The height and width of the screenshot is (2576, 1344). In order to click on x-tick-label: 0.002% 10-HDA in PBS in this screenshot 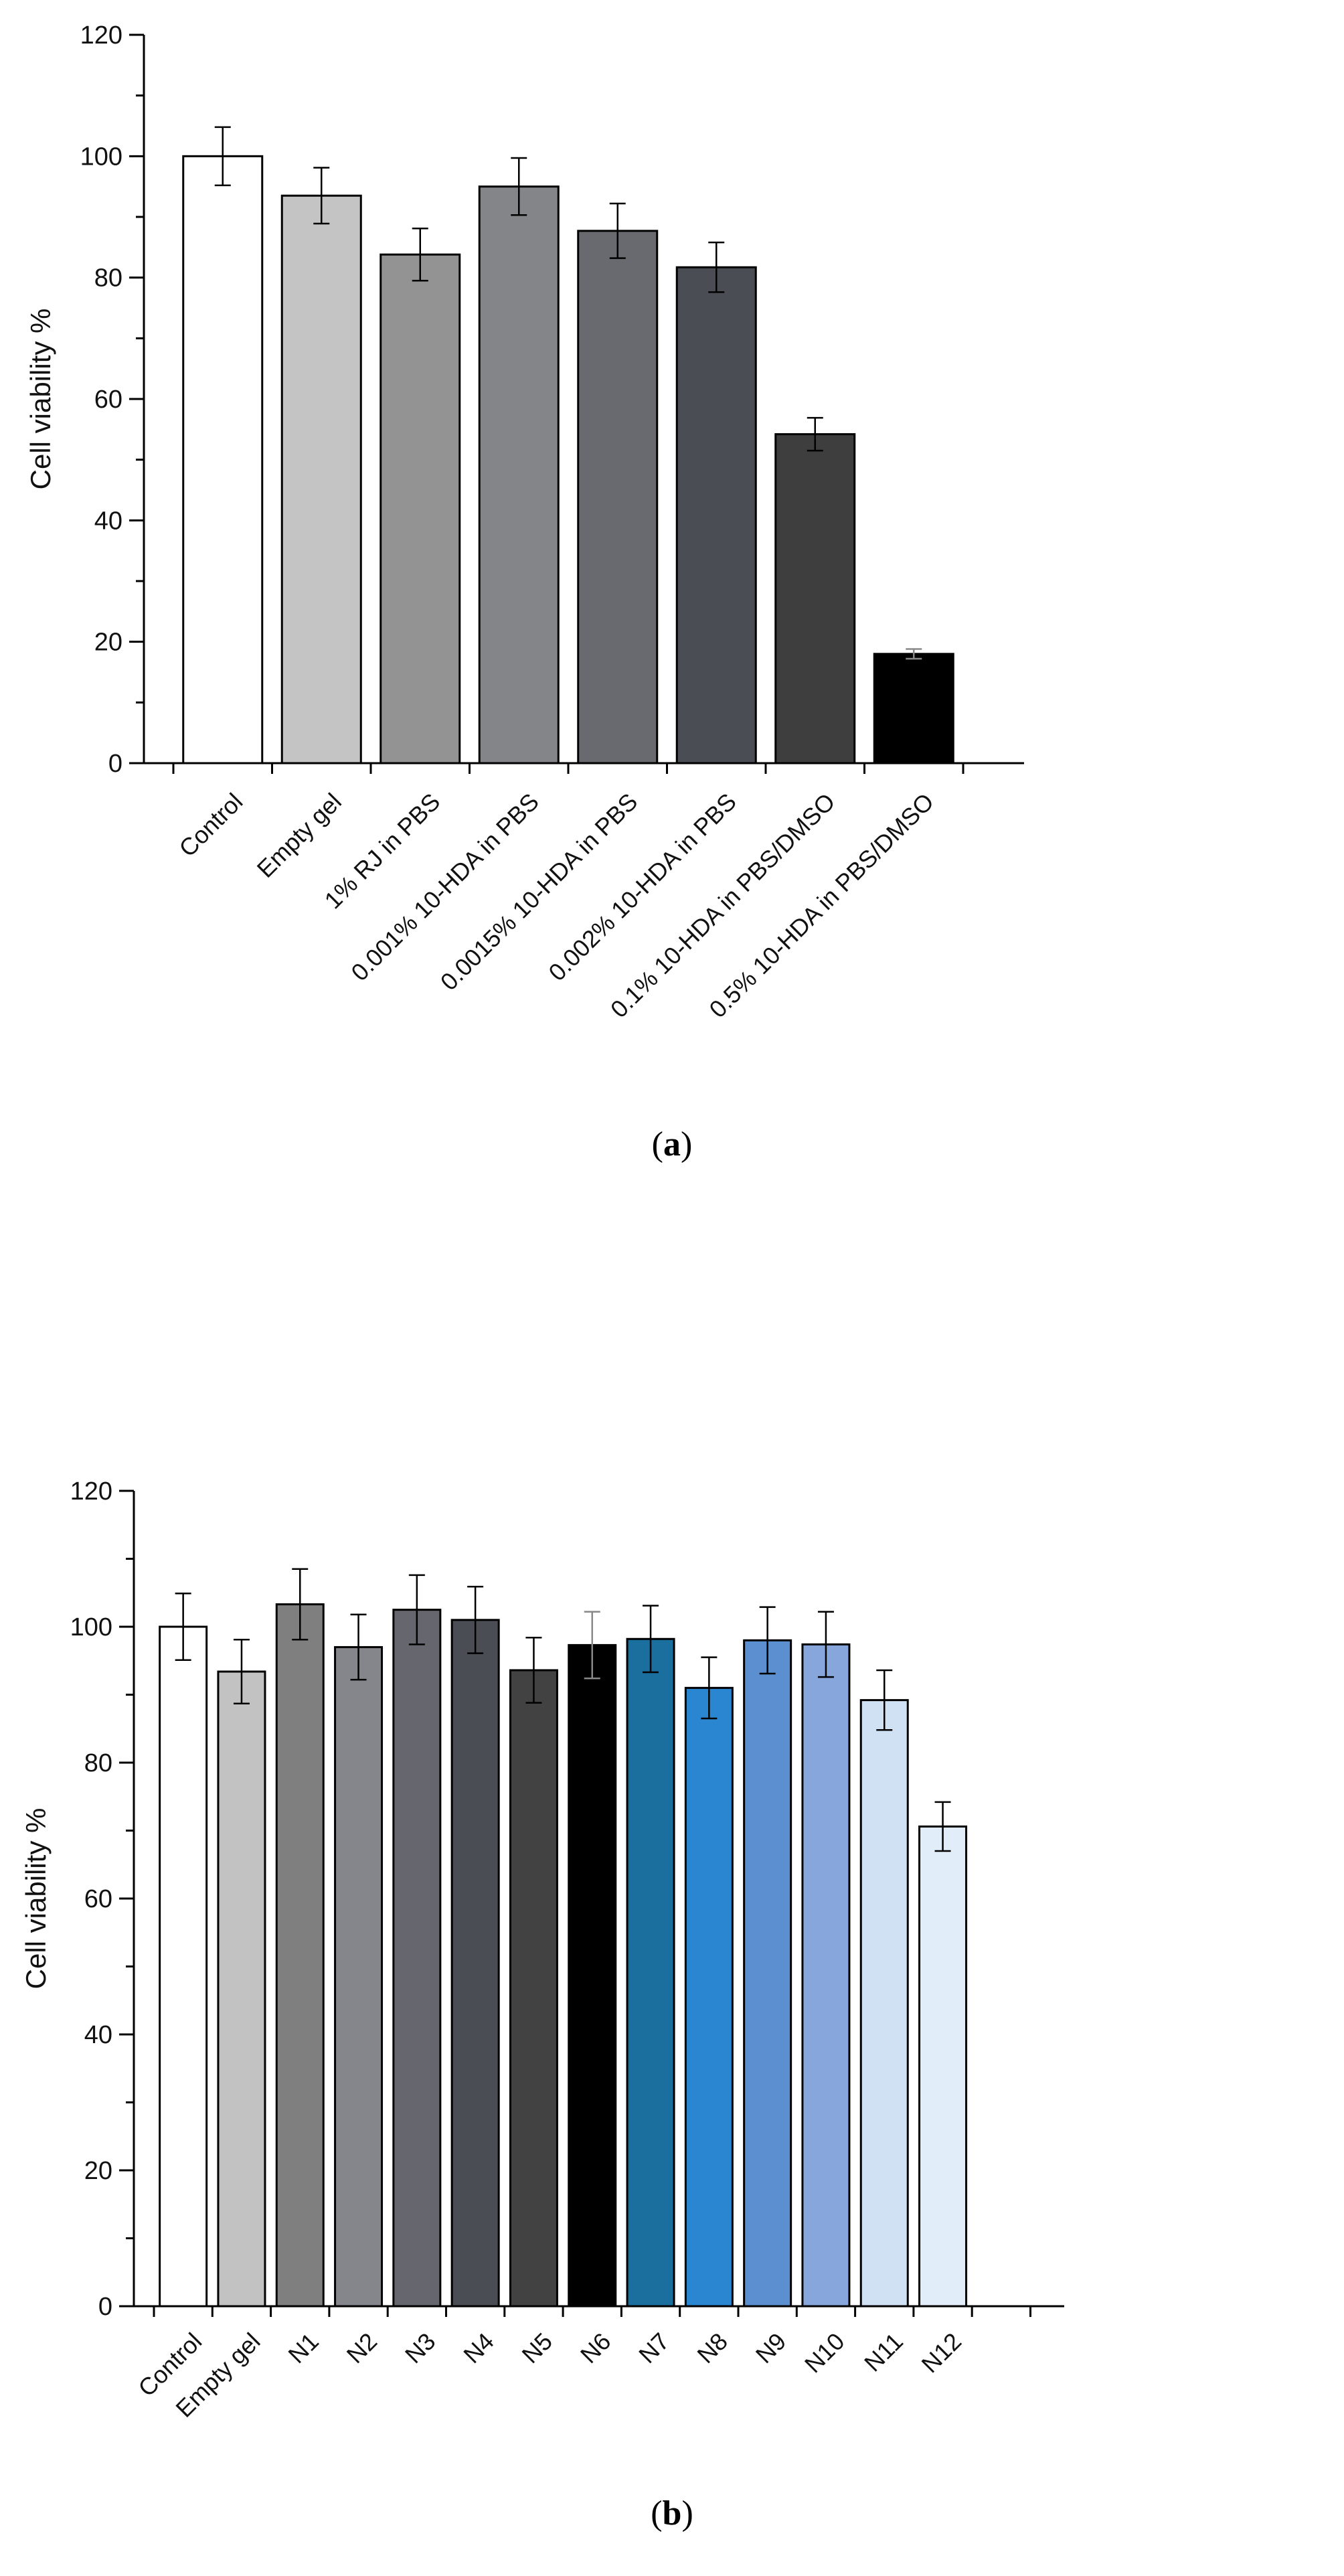, I will do `click(642, 887)`.